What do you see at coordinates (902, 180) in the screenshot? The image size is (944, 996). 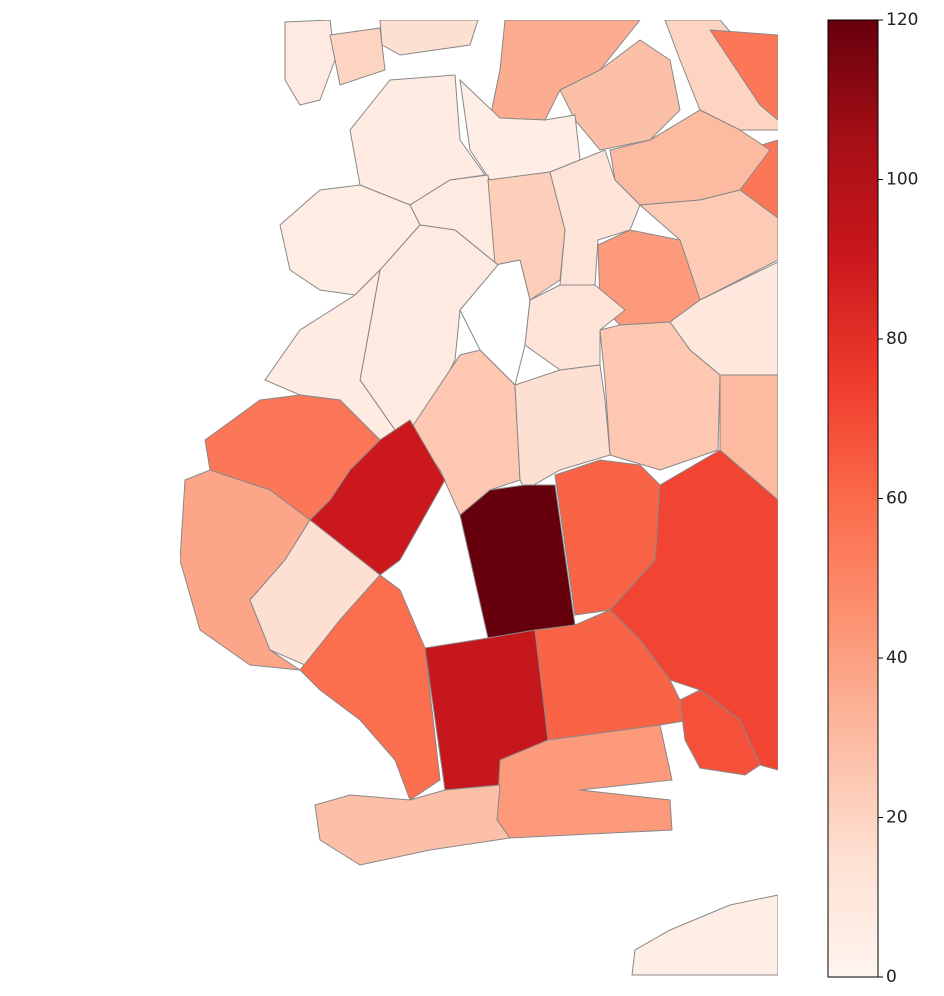 I see `colorbar-tick-label: 100` at bounding box center [902, 180].